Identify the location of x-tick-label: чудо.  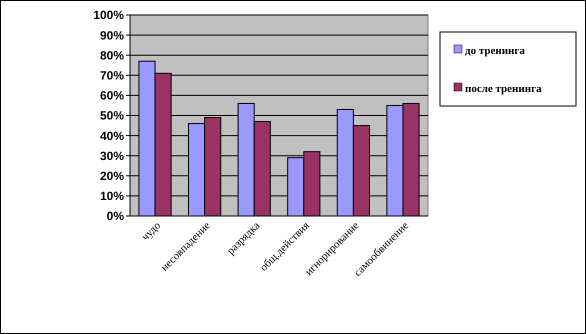
(152, 231).